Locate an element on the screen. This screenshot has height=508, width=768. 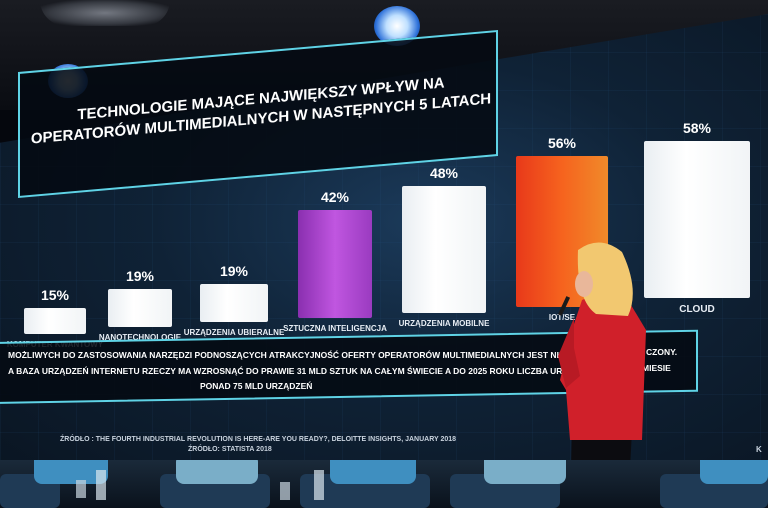
audience-seats is located at coordinates (384, 479).